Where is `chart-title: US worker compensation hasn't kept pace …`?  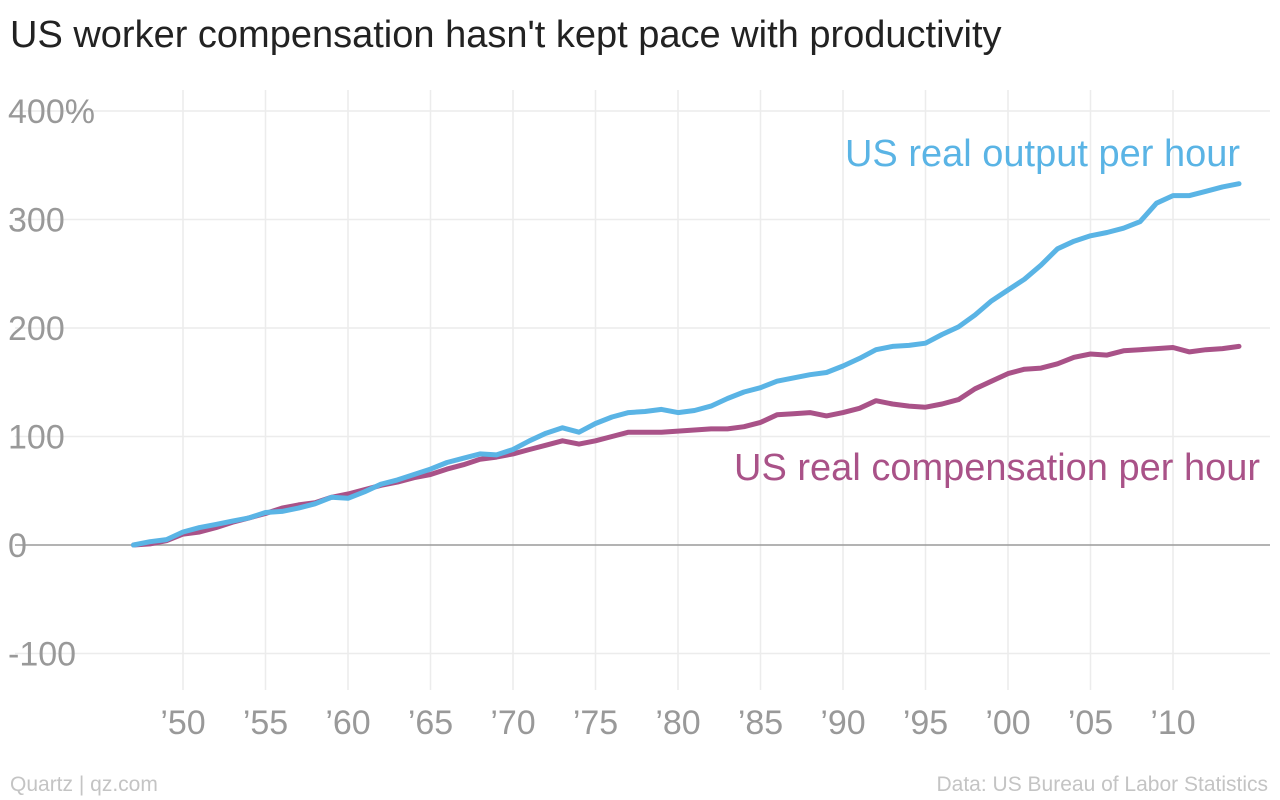
chart-title: US worker compensation hasn't kept pace … is located at coordinates (506, 35).